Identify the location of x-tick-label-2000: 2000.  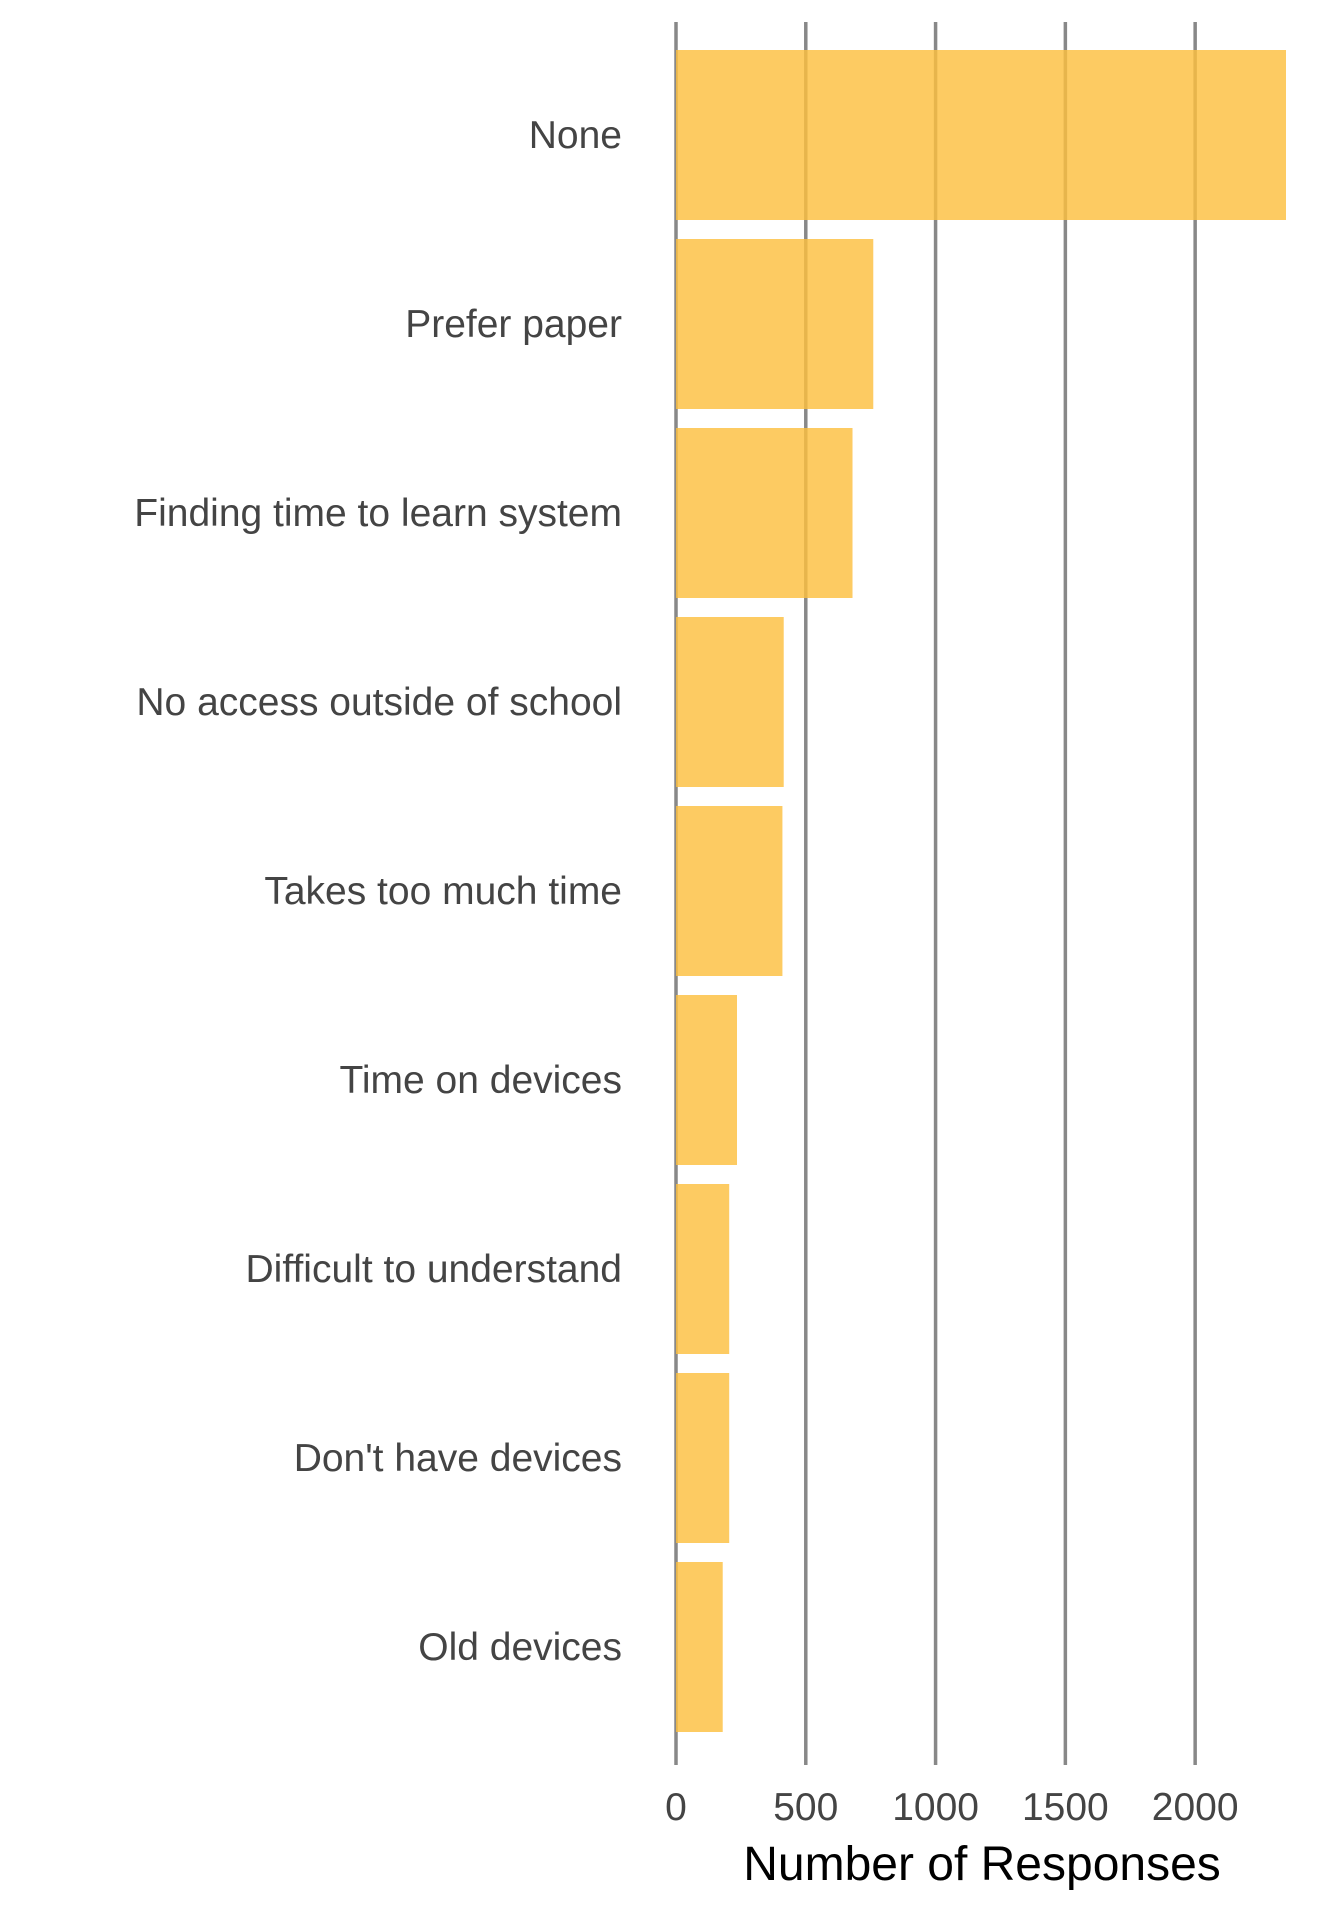
(1195, 1807).